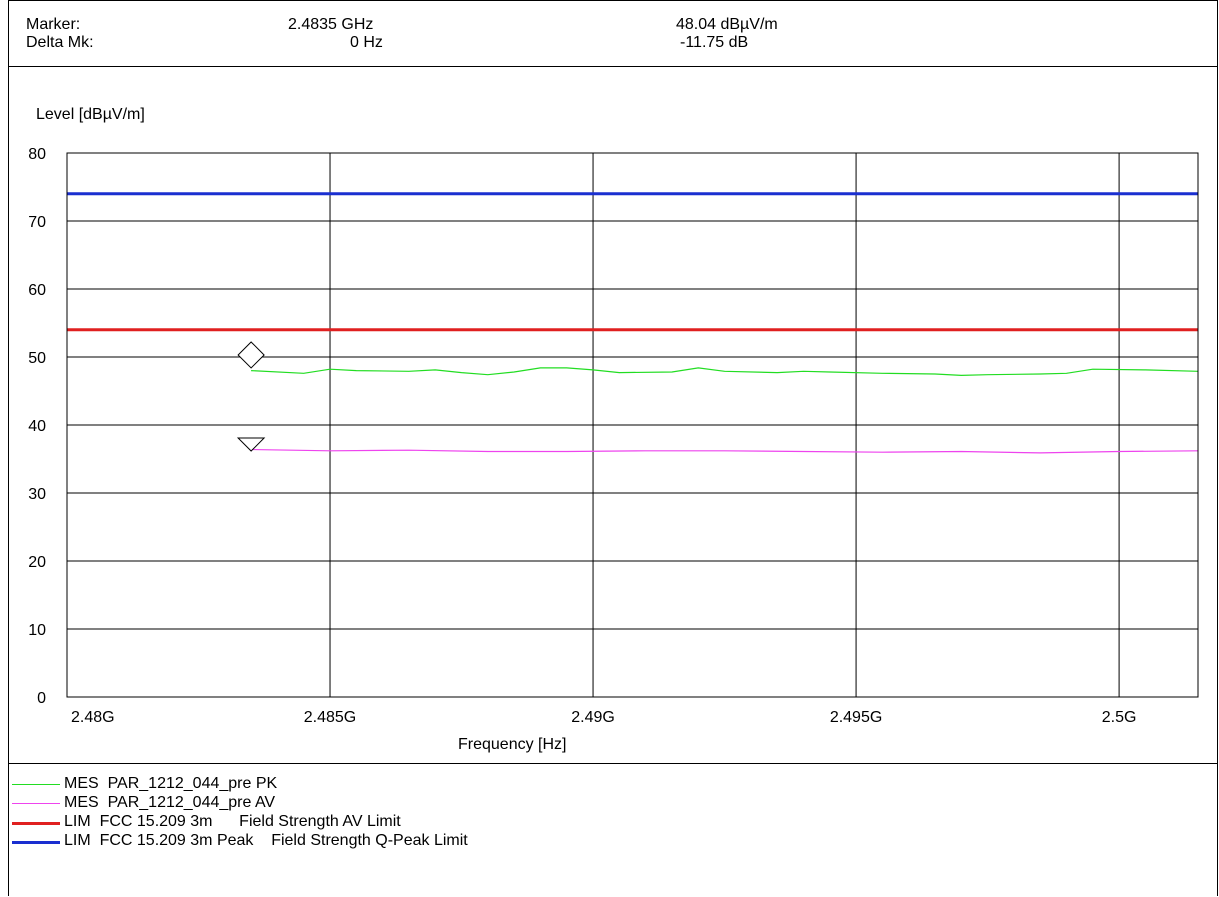 The height and width of the screenshot is (897, 1219). I want to click on y-tick-label: 50, so click(37, 358).